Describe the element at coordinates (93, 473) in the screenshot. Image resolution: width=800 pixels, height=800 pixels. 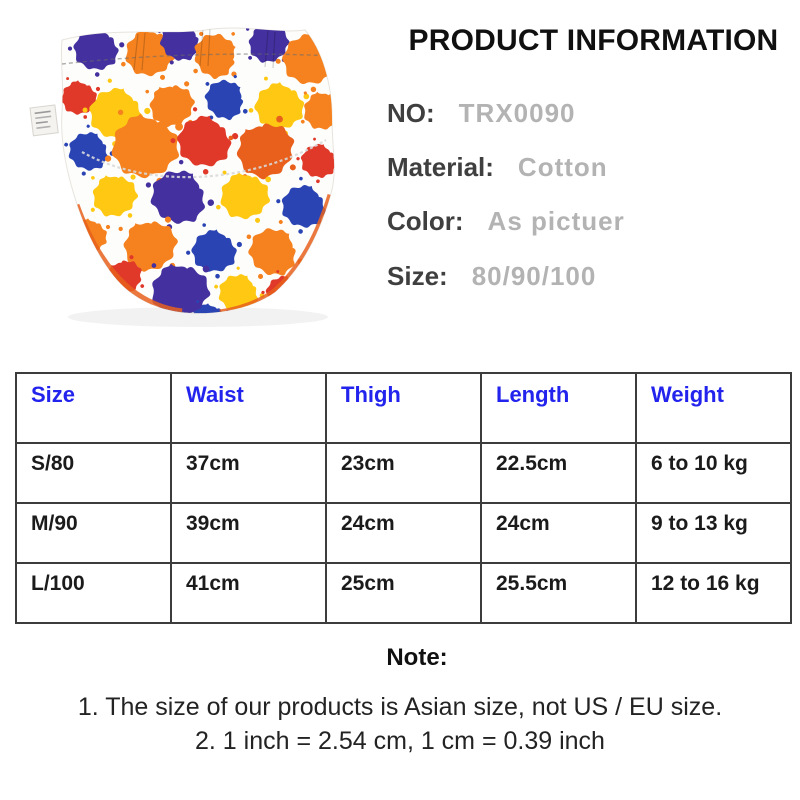
I see `cell-size: S/80` at that location.